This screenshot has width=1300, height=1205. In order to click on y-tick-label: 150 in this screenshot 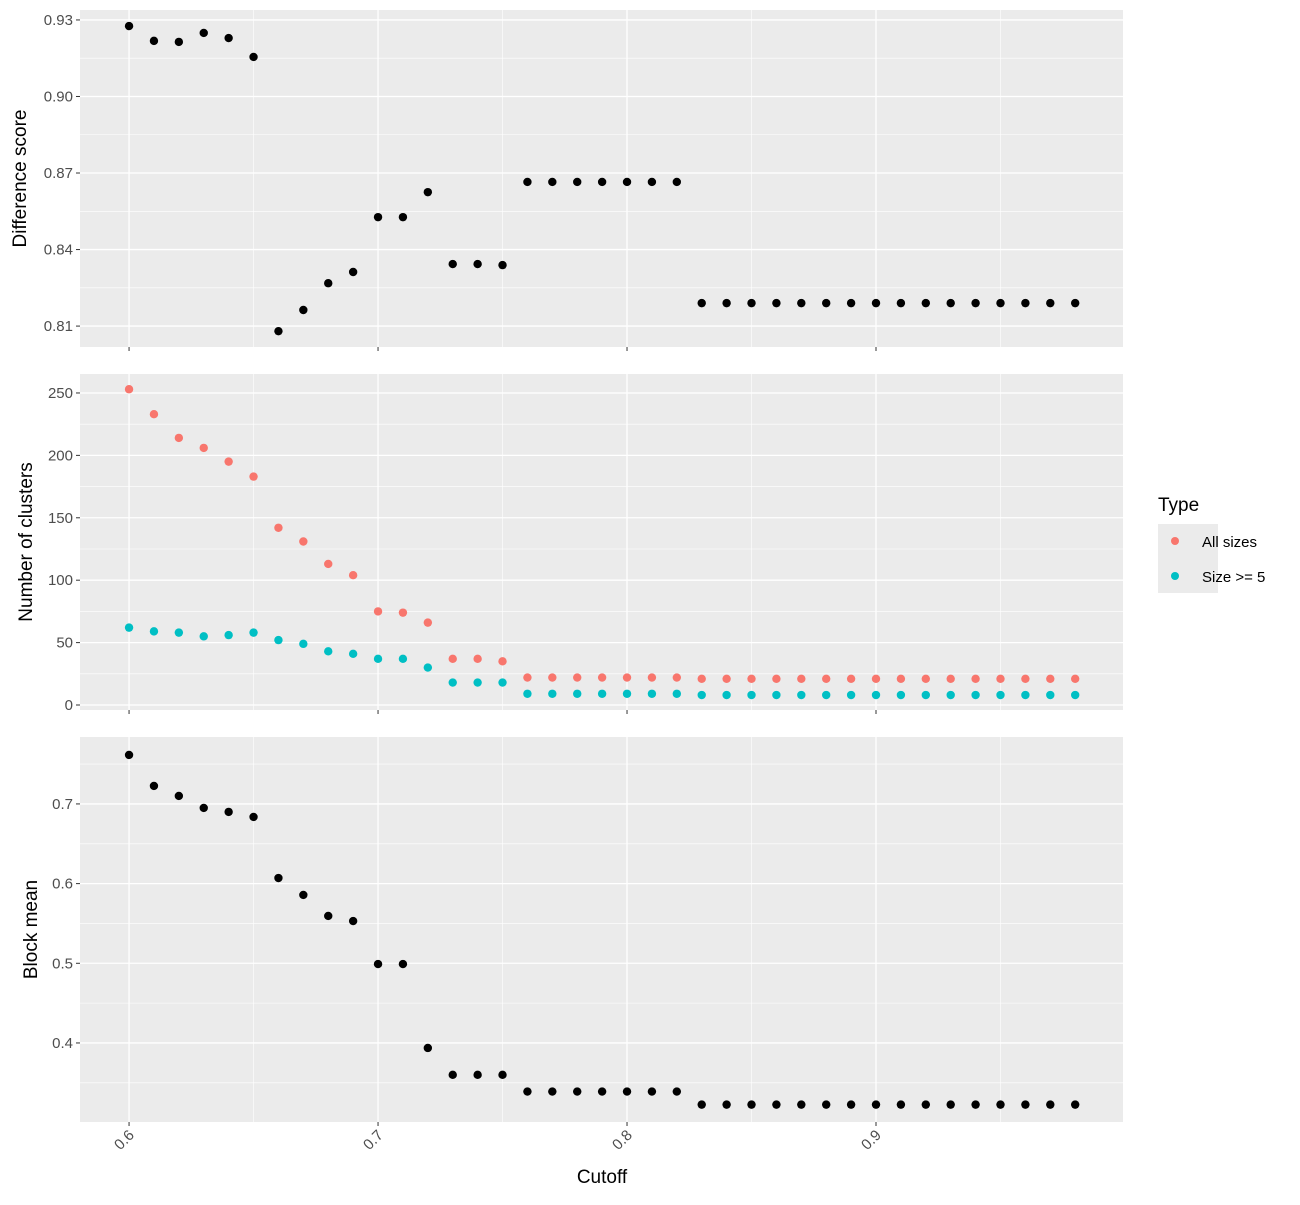, I will do `click(60, 518)`.